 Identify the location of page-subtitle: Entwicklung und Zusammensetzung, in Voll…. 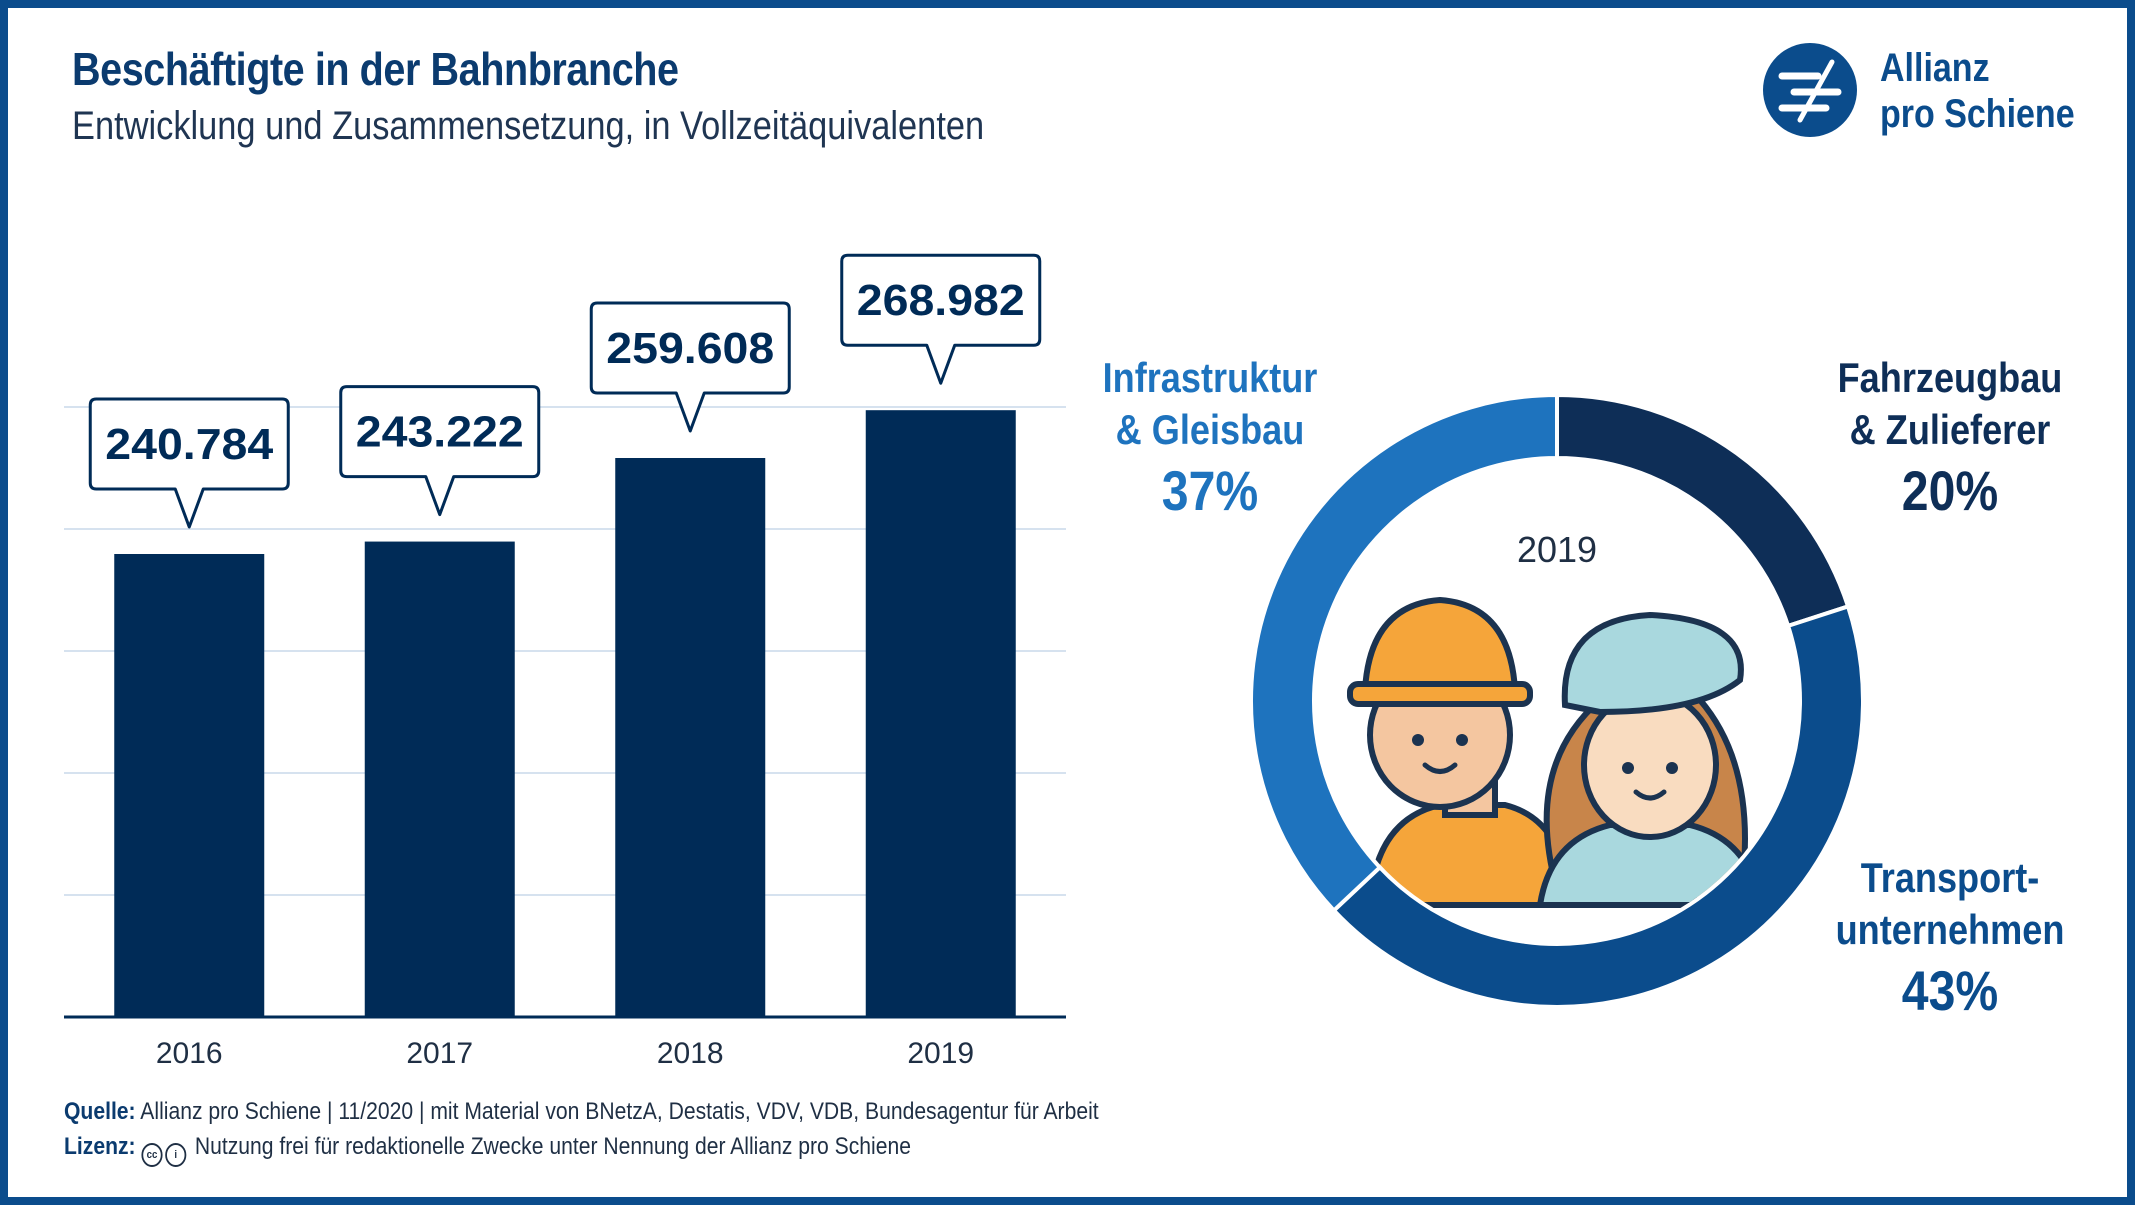
(528, 126).